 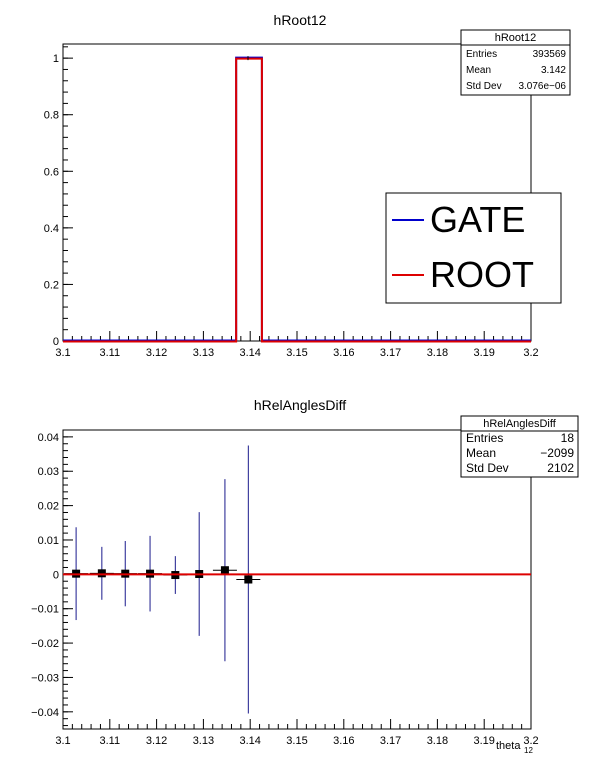 I want to click on stats-value: −2099, so click(x=557, y=453).